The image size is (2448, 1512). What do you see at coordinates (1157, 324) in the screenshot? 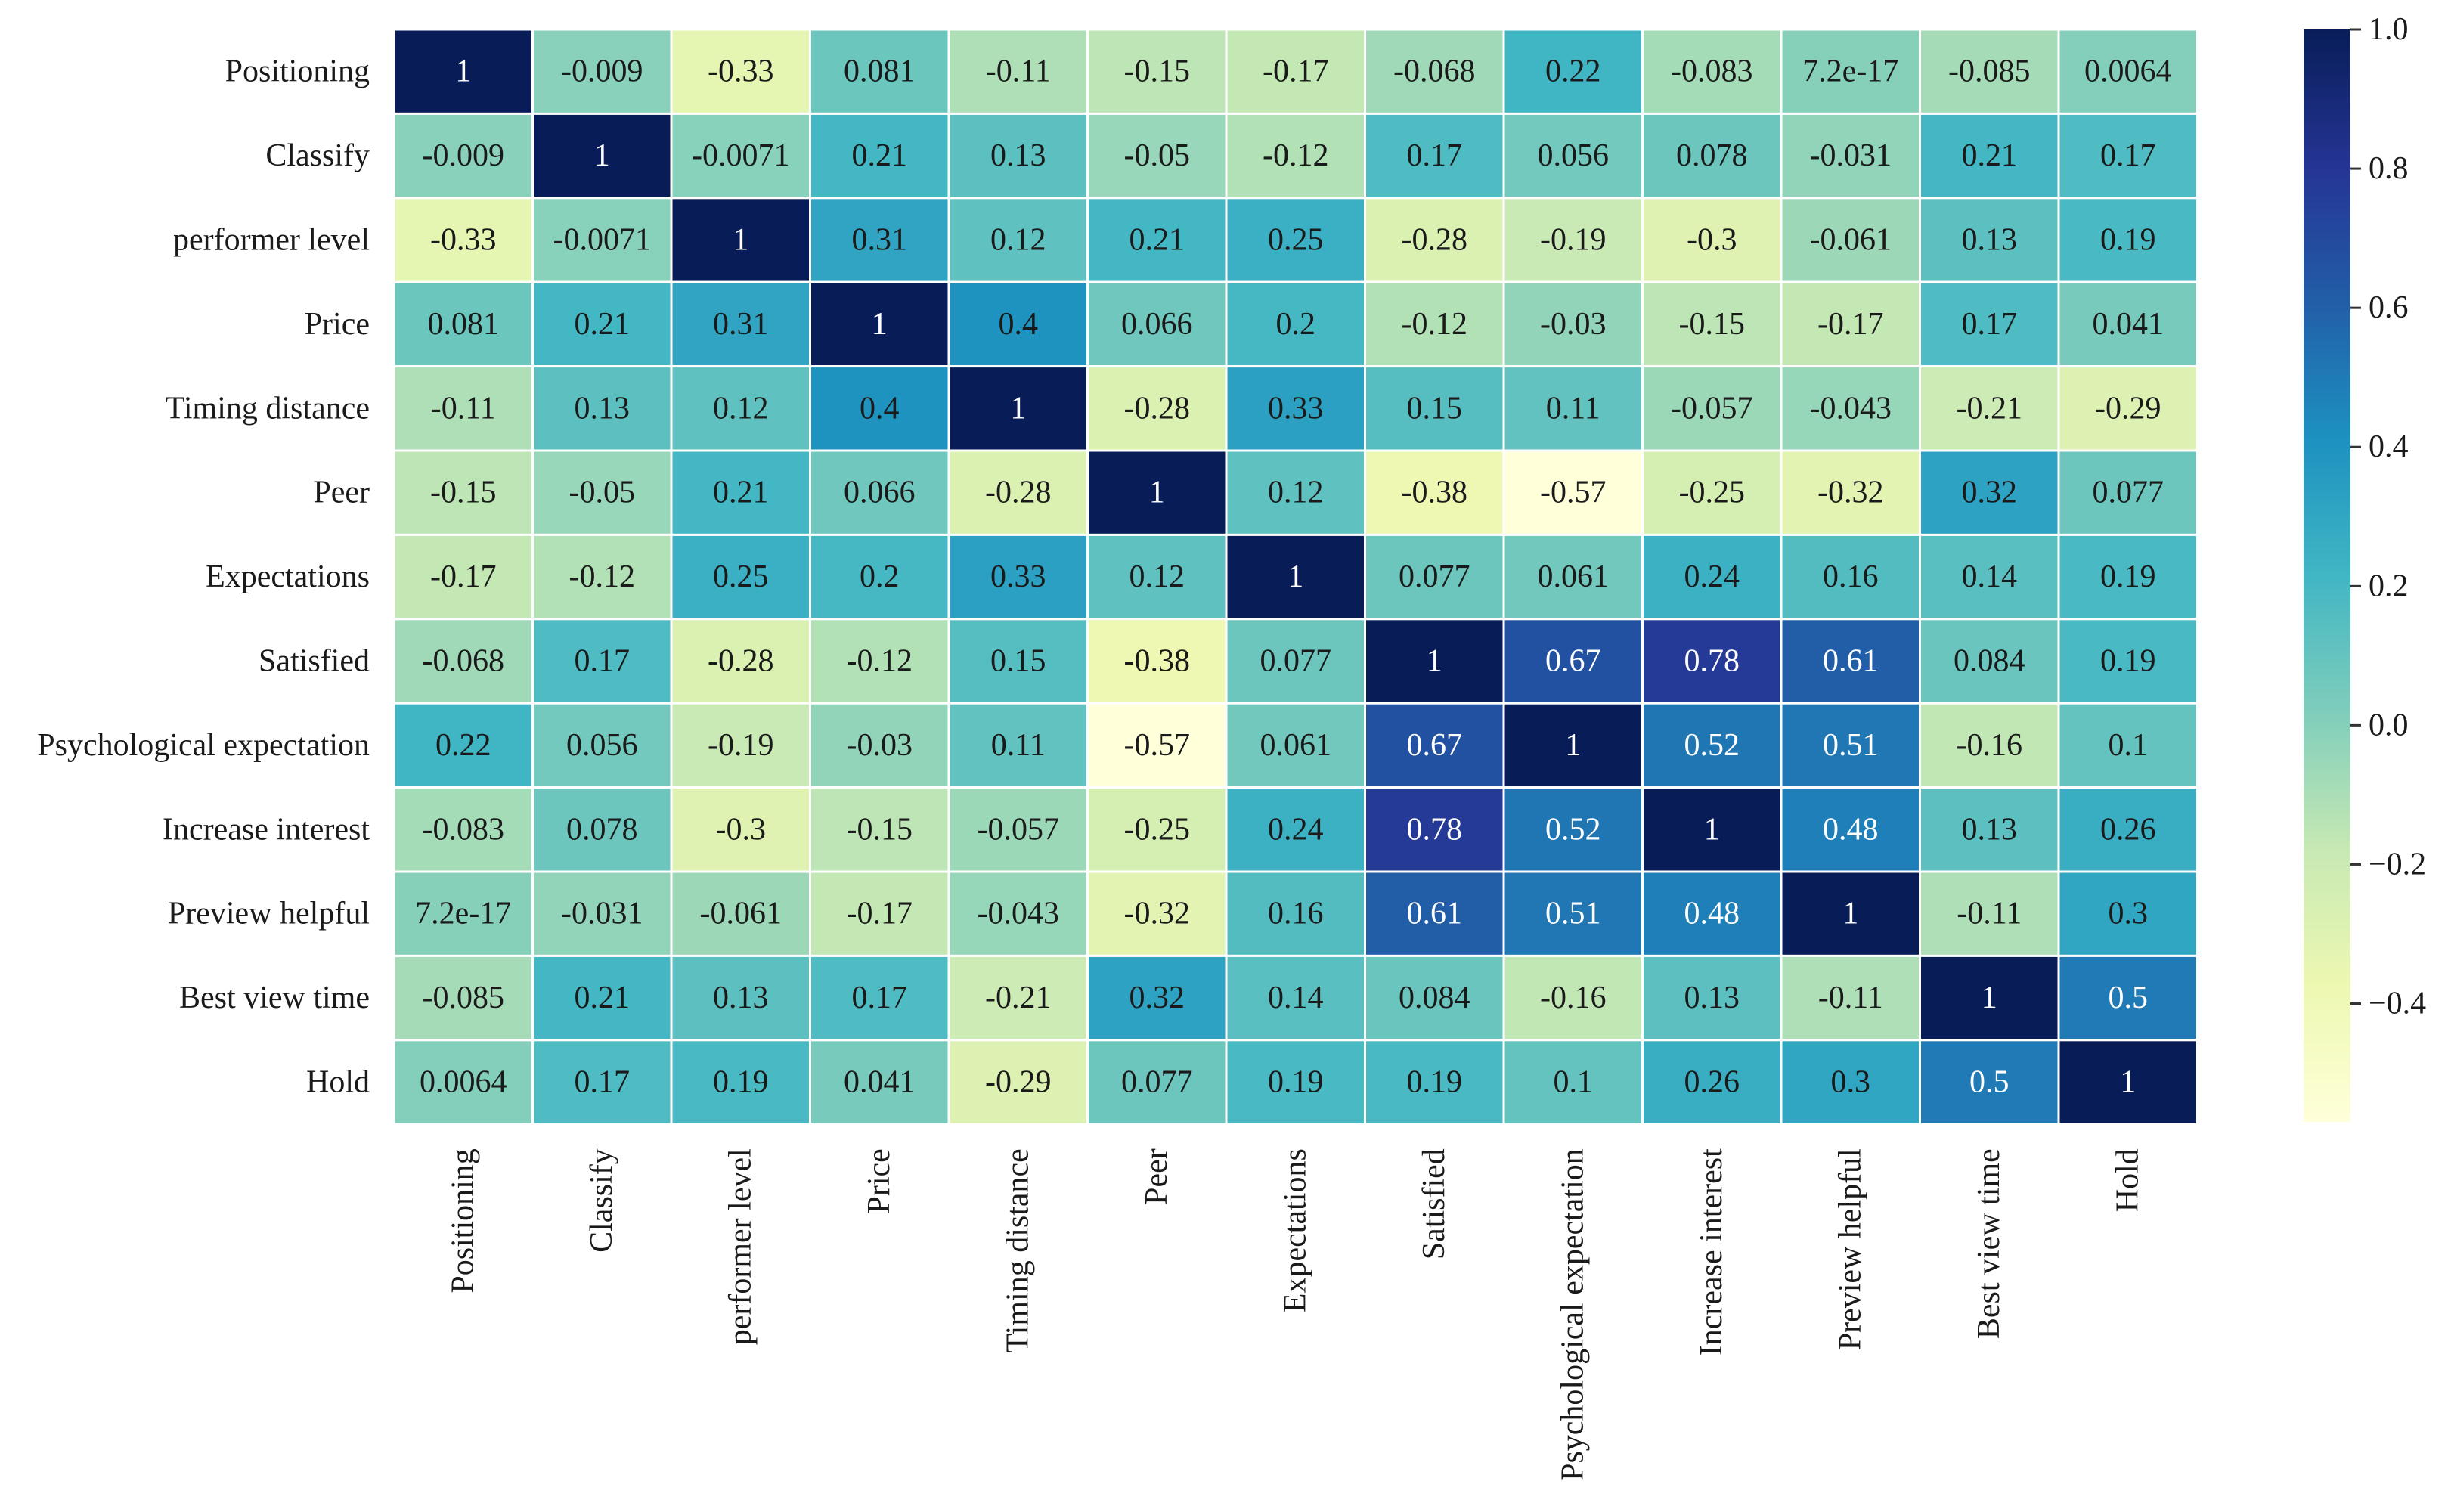
I see `cell-value-label: 0.066` at bounding box center [1157, 324].